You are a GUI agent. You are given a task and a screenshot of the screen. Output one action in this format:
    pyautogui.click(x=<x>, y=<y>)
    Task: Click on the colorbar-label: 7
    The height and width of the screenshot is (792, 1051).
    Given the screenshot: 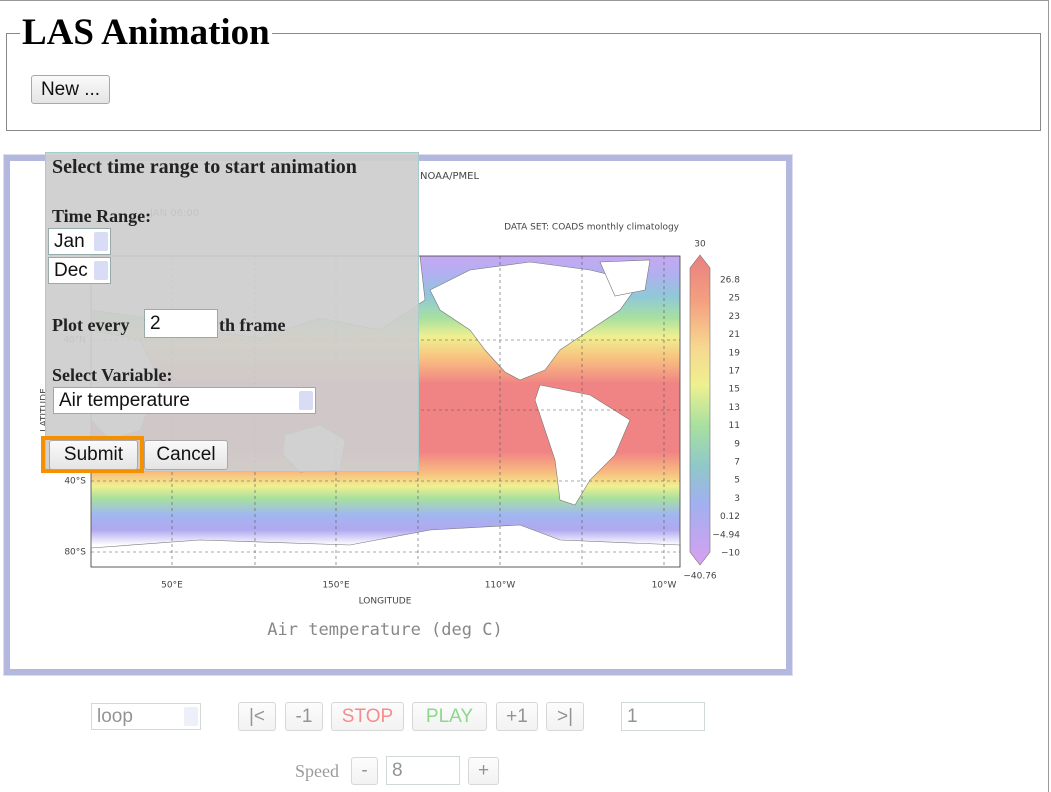 What is the action you would take?
    pyautogui.click(x=737, y=463)
    